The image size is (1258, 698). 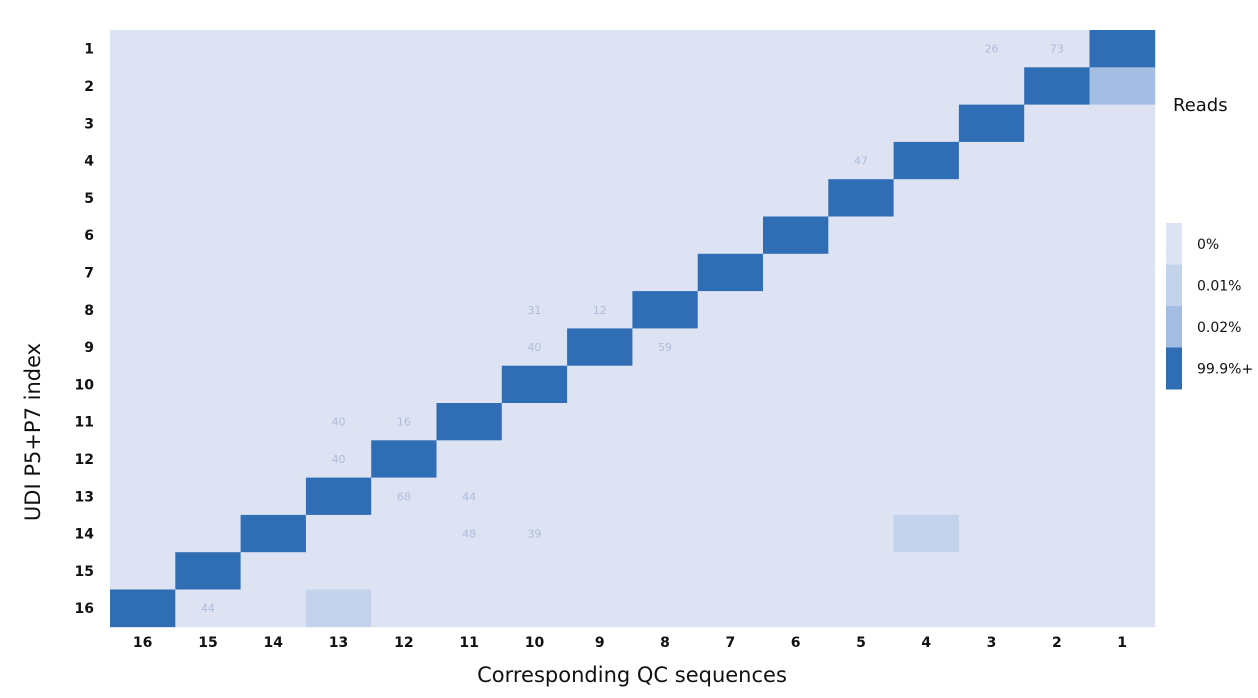 I want to click on heatmap-cell-r3-c5, so click(x=861, y=123).